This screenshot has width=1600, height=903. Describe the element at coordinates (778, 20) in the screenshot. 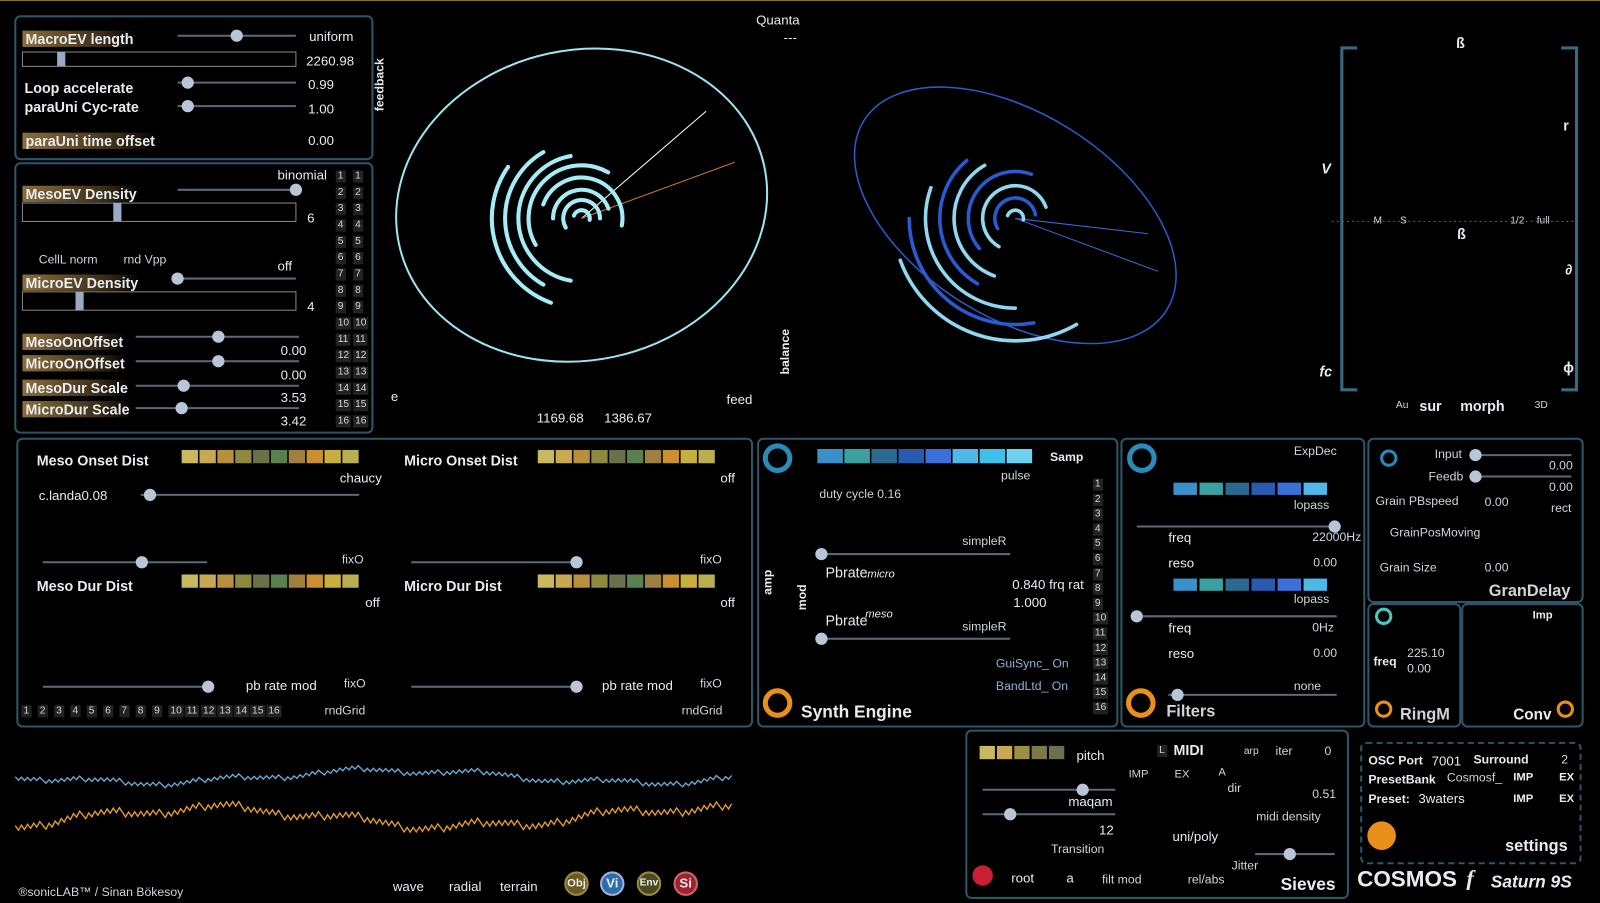

I see `quanta: Quanta` at that location.